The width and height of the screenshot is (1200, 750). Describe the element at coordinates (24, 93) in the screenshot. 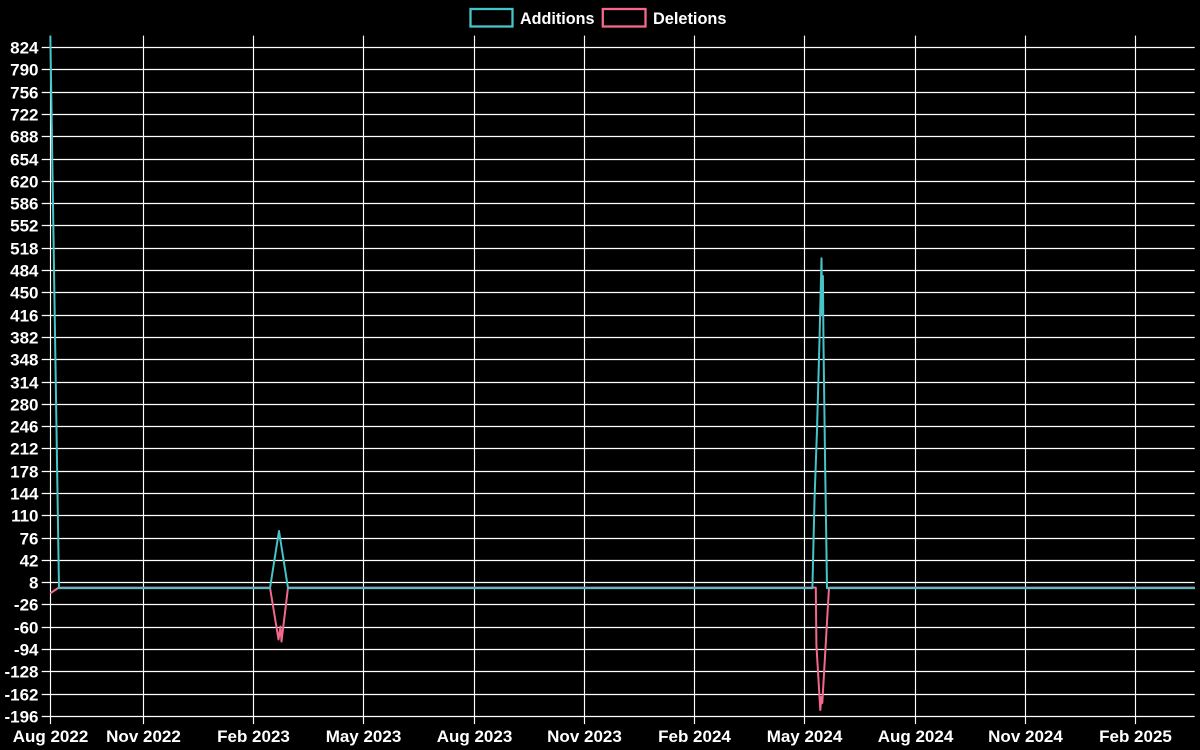

I see `svg-text: 756` at that location.